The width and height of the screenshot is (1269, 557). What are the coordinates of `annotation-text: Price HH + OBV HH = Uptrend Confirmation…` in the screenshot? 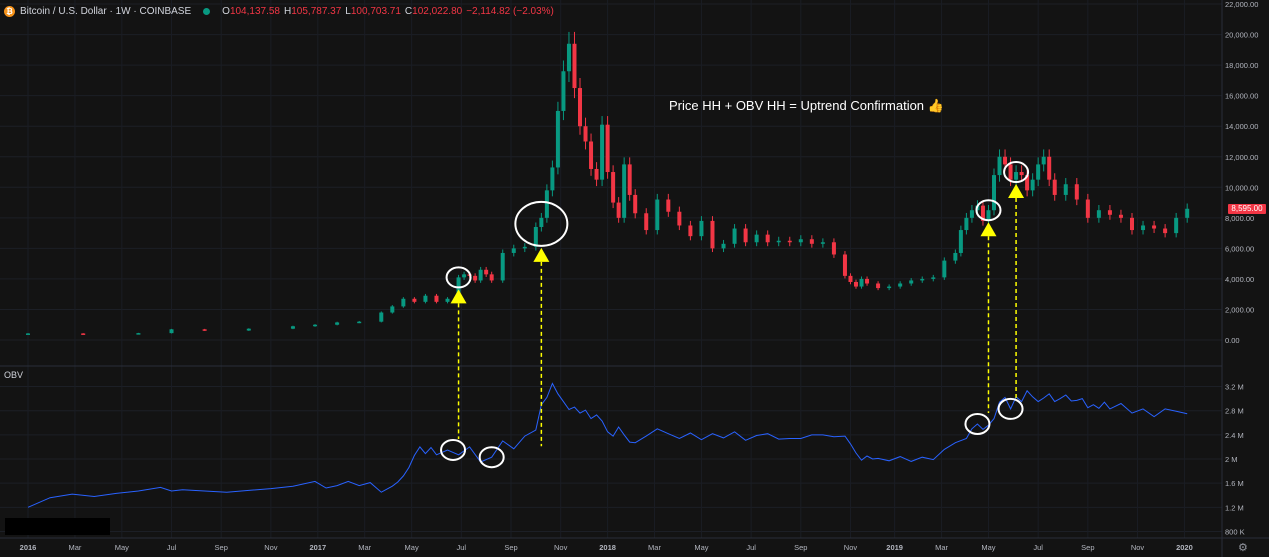 It's located at (806, 105).